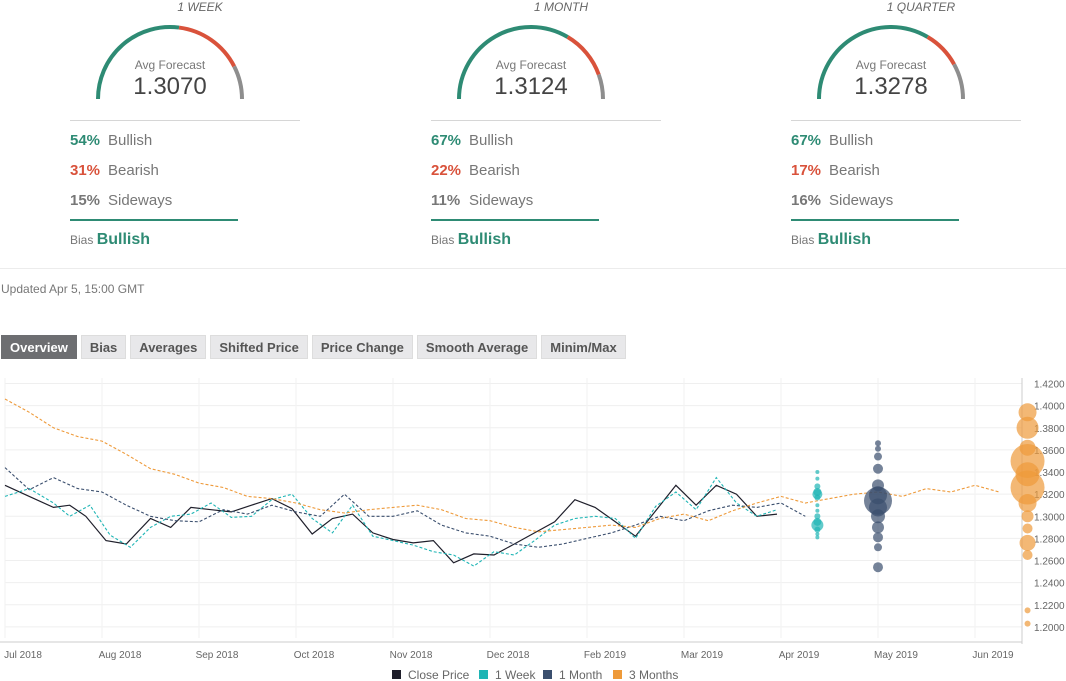 Image resolution: width=1066 pixels, height=681 pixels. I want to click on tab-shifted-price: Shifted Price, so click(259, 347).